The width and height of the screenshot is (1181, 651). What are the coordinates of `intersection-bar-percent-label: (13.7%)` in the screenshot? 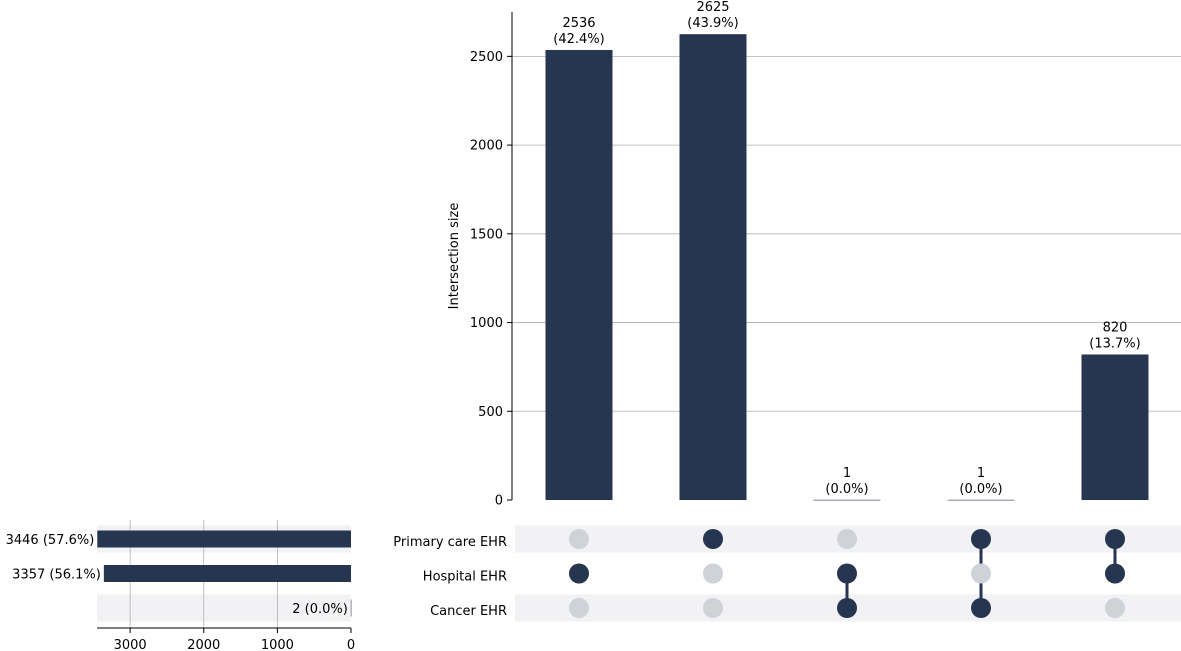 It's located at (1114, 343).